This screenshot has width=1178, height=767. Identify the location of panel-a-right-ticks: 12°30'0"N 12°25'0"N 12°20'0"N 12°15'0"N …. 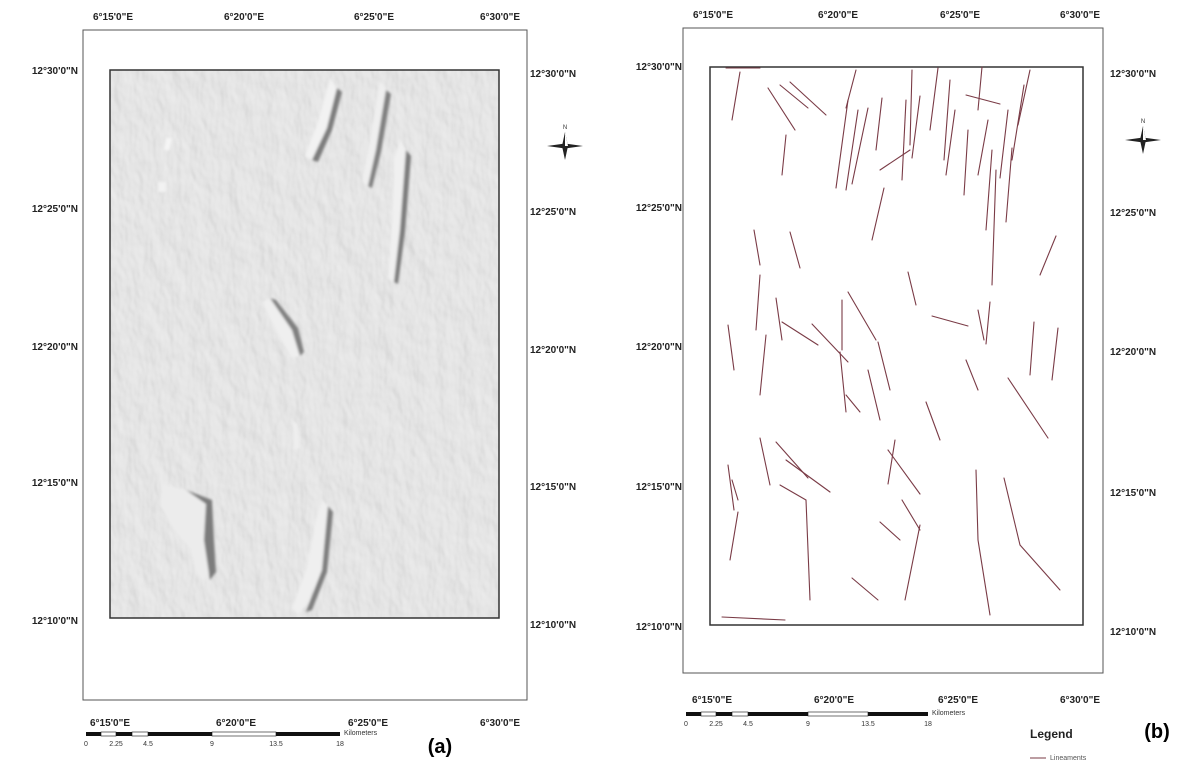
(553, 350).